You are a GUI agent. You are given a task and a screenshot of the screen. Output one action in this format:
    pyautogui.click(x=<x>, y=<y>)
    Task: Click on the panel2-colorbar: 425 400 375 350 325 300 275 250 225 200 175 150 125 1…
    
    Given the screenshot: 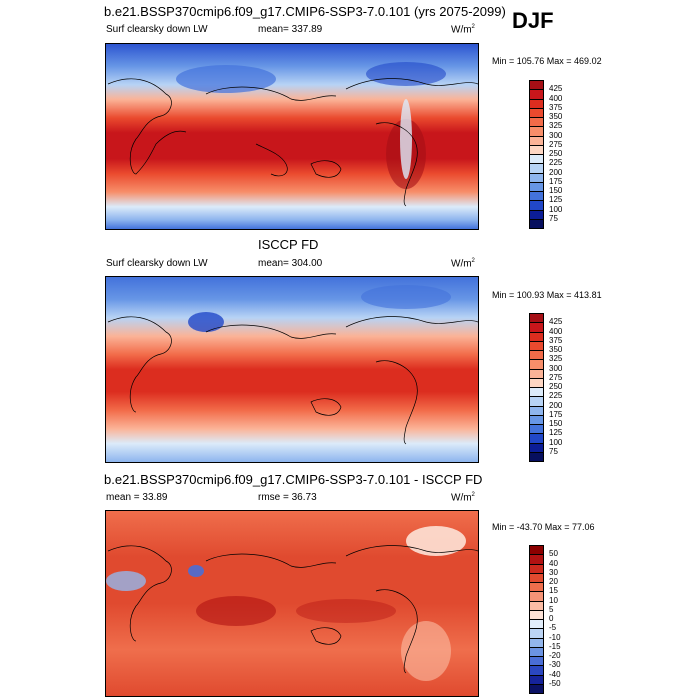 What is the action you would take?
    pyautogui.click(x=559, y=387)
    